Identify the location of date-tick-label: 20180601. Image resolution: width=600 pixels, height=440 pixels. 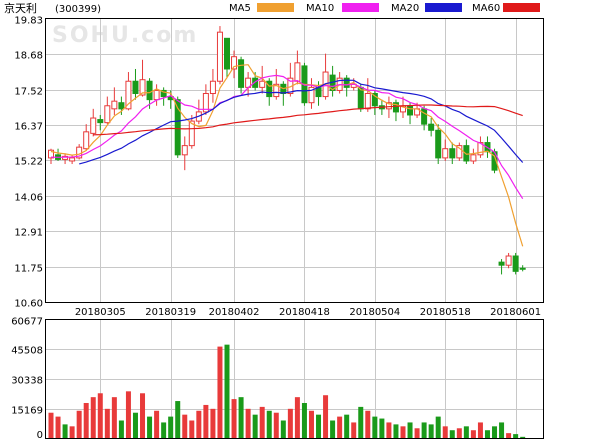
(515, 312).